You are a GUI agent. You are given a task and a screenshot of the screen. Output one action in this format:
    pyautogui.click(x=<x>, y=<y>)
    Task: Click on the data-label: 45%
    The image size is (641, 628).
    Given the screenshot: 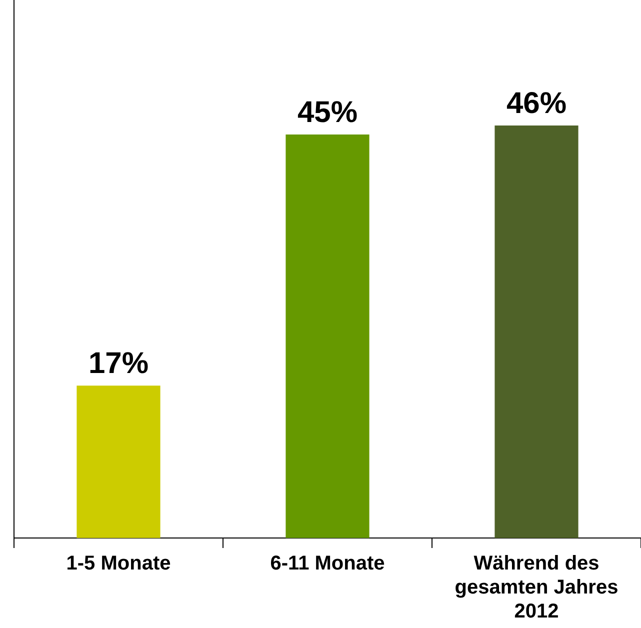 What is the action you would take?
    pyautogui.click(x=327, y=112)
    